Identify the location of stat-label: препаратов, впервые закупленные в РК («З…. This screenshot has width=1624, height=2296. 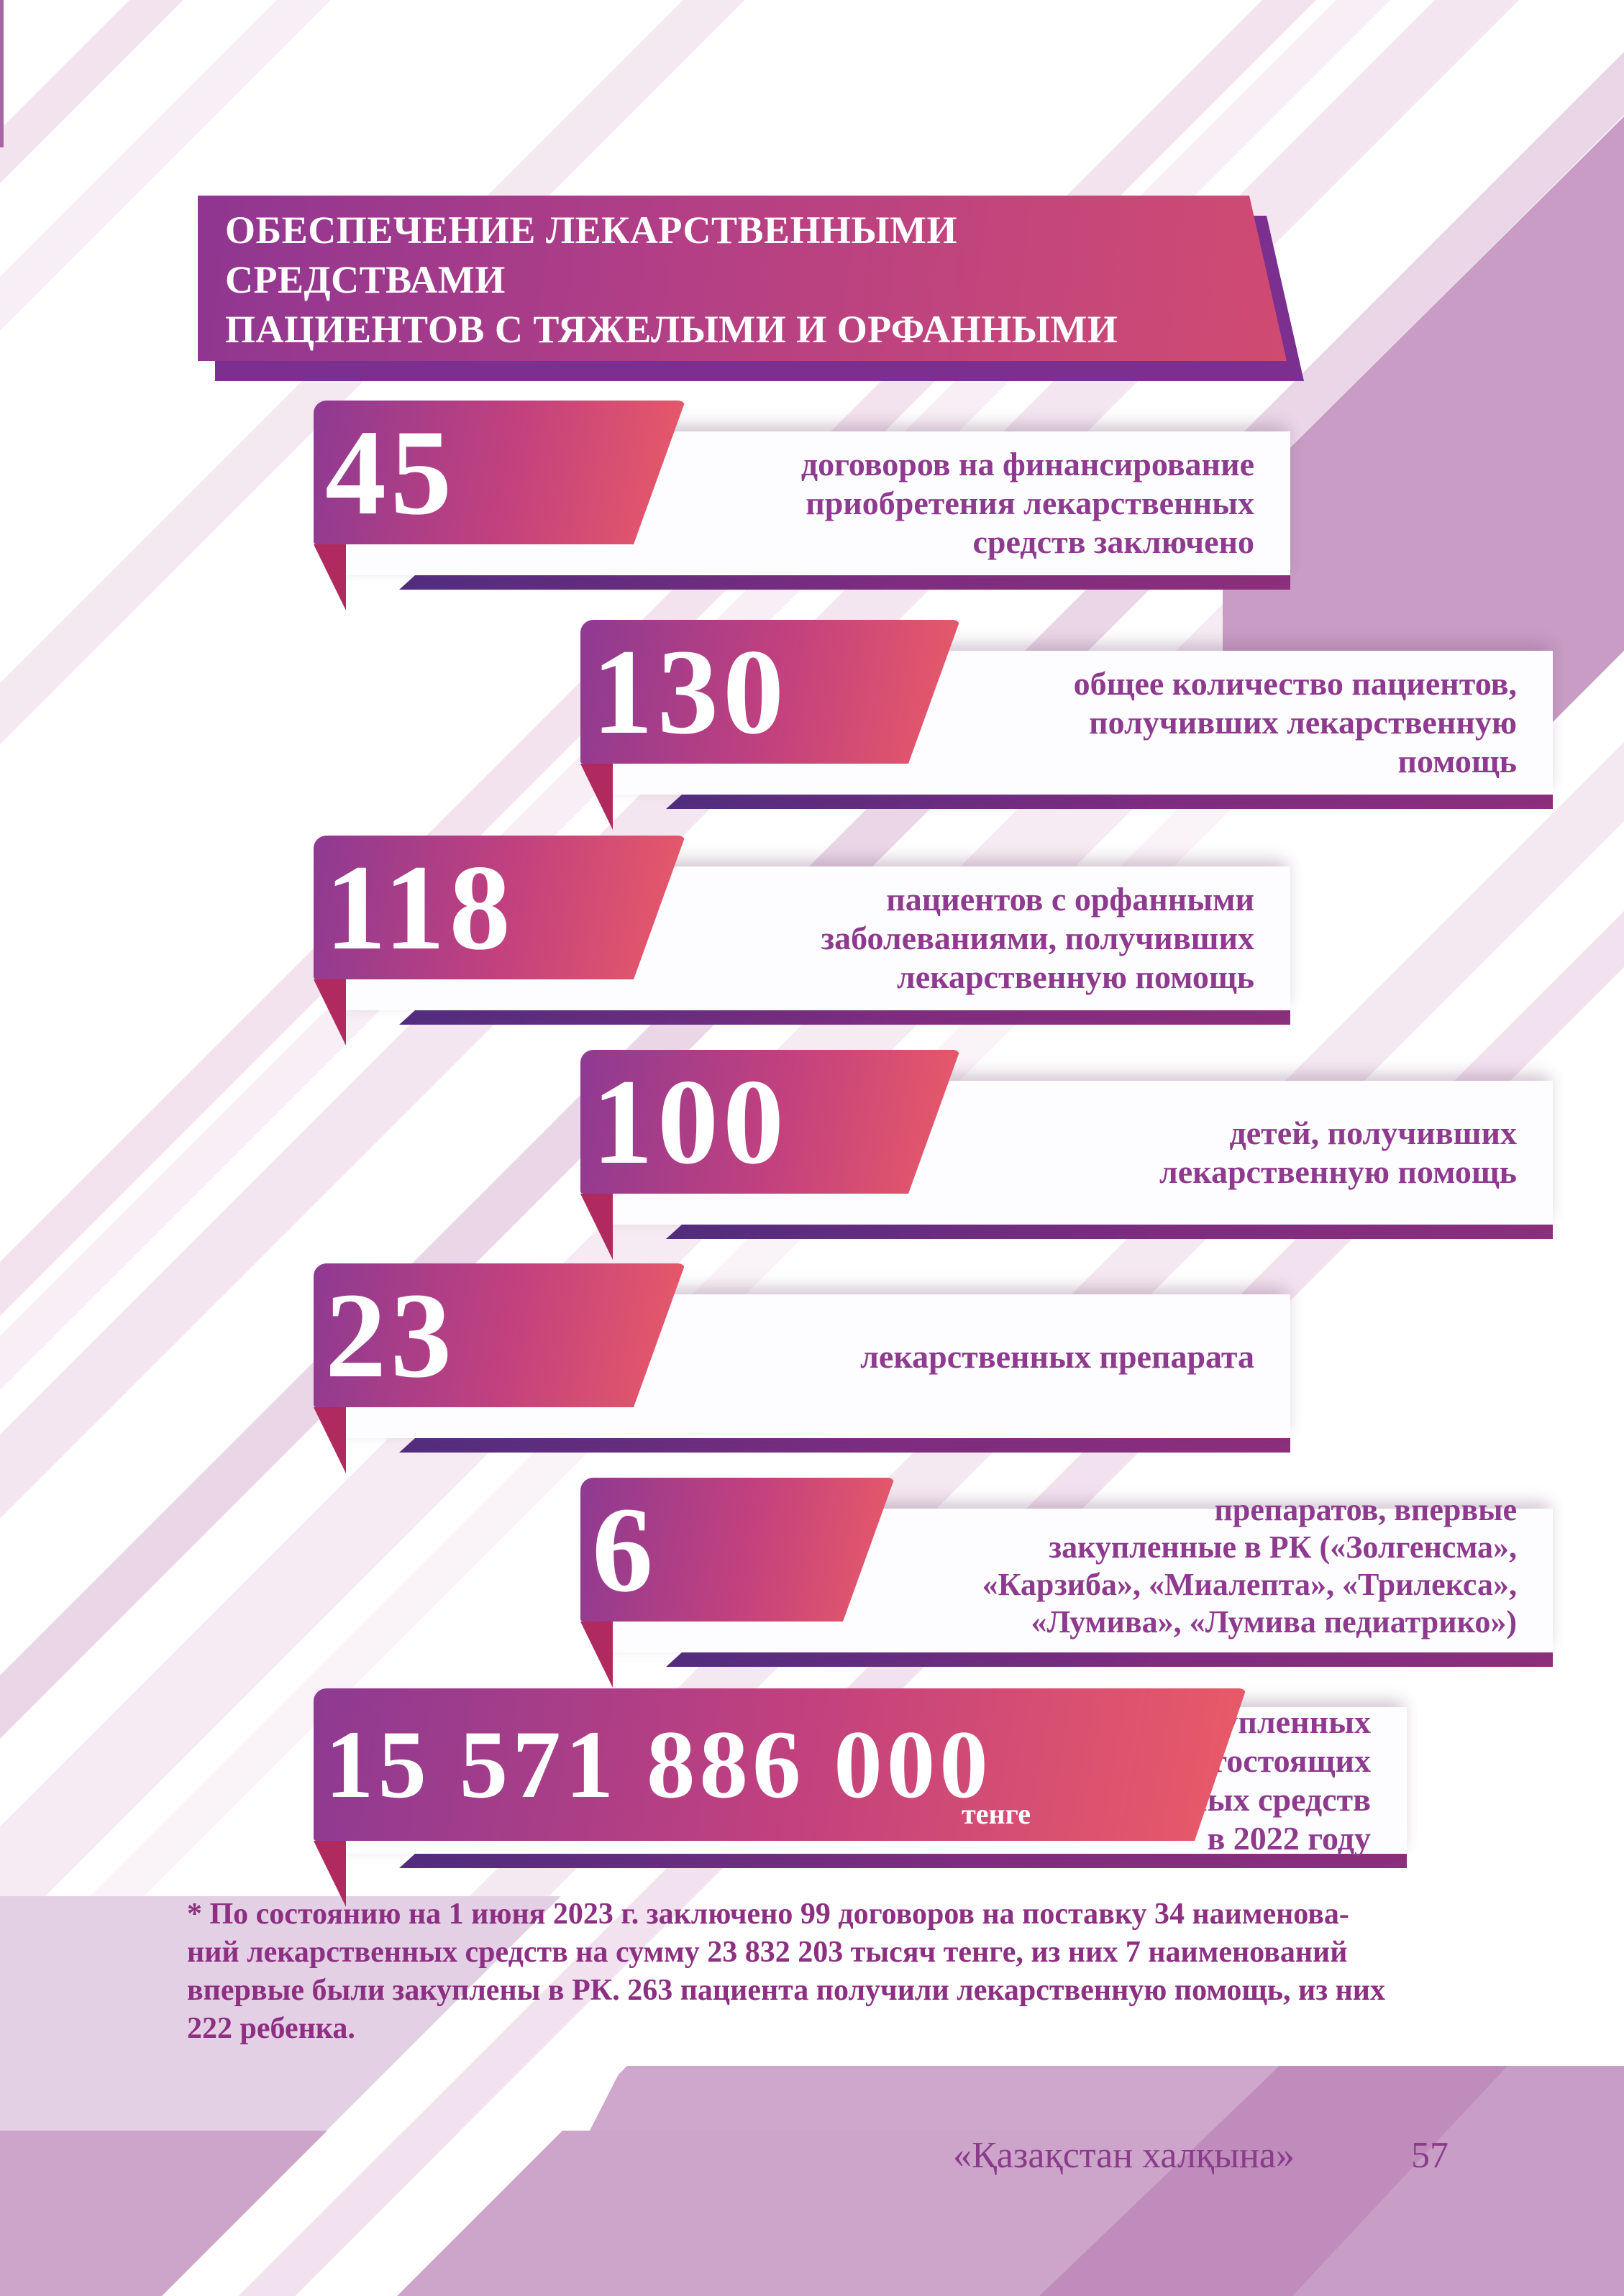
(1249, 1565).